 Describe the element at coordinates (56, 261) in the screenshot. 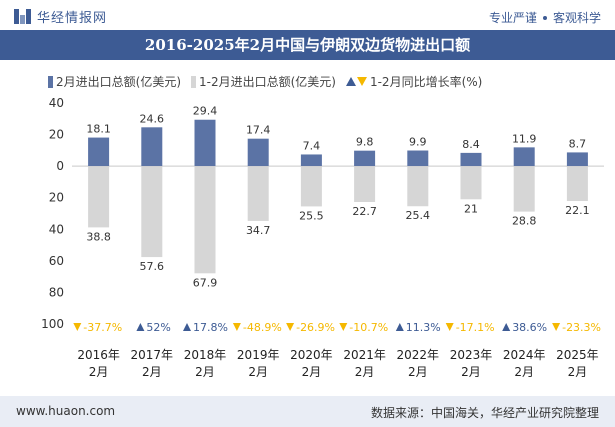

I see `y-tick-label: 60` at that location.